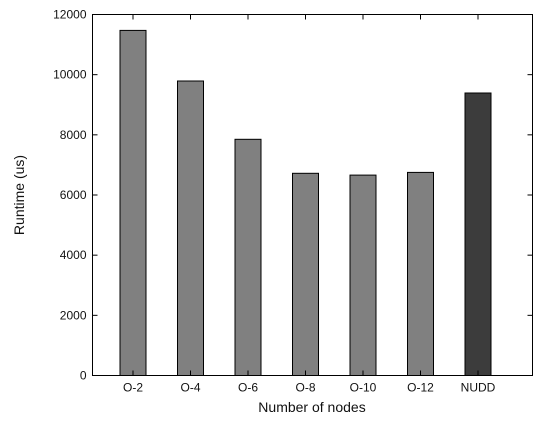 The height and width of the screenshot is (423, 550). What do you see at coordinates (73, 195) in the screenshot?
I see `y-tick-label: 6000` at bounding box center [73, 195].